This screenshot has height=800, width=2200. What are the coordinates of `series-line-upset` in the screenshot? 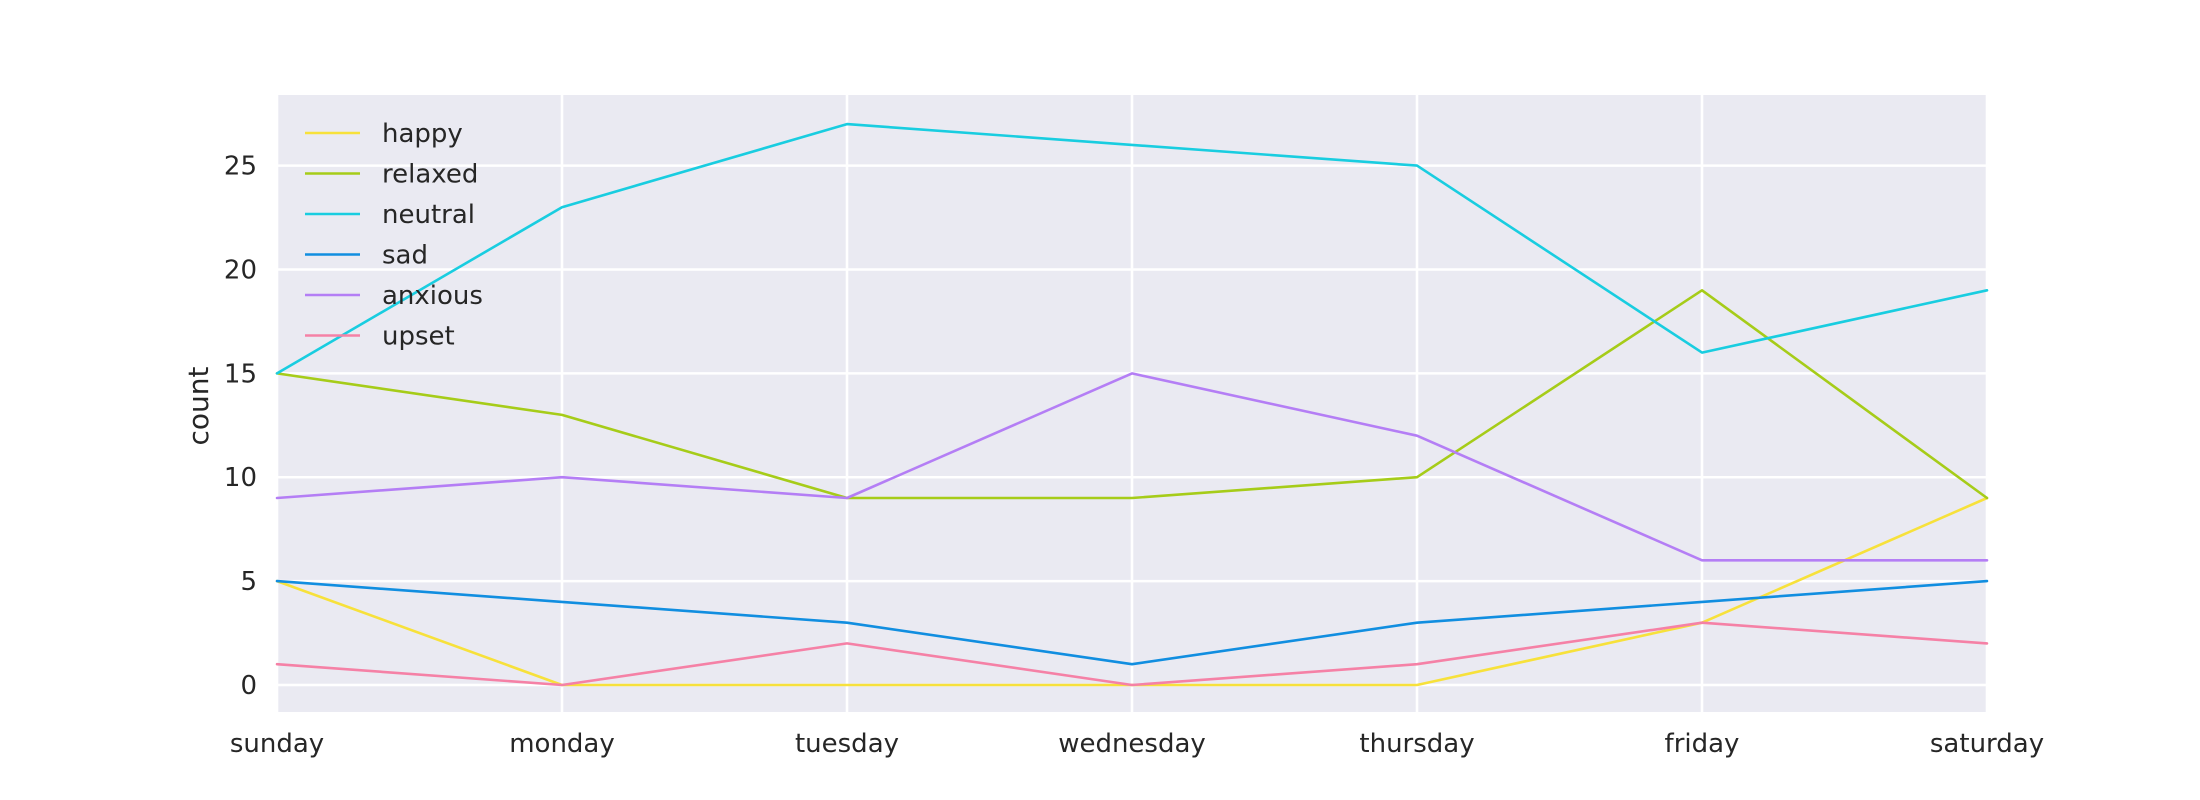 It's located at (1132, 654).